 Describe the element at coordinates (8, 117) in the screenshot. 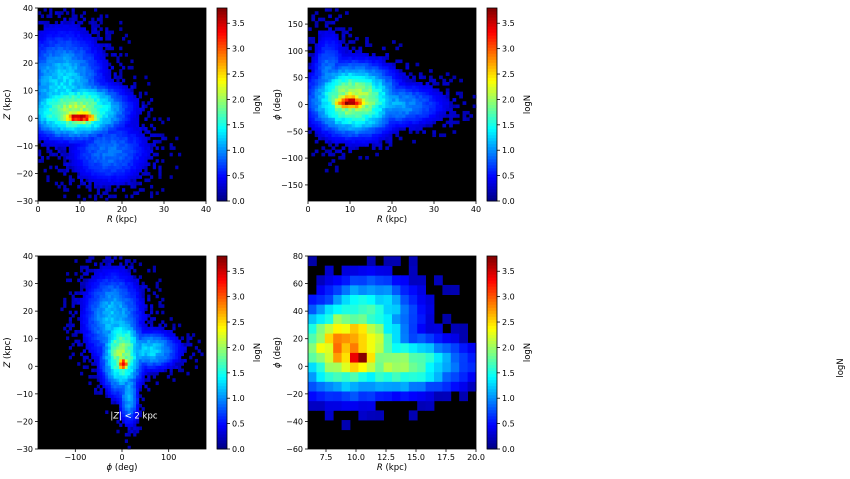

I see `label-part: Z` at that location.